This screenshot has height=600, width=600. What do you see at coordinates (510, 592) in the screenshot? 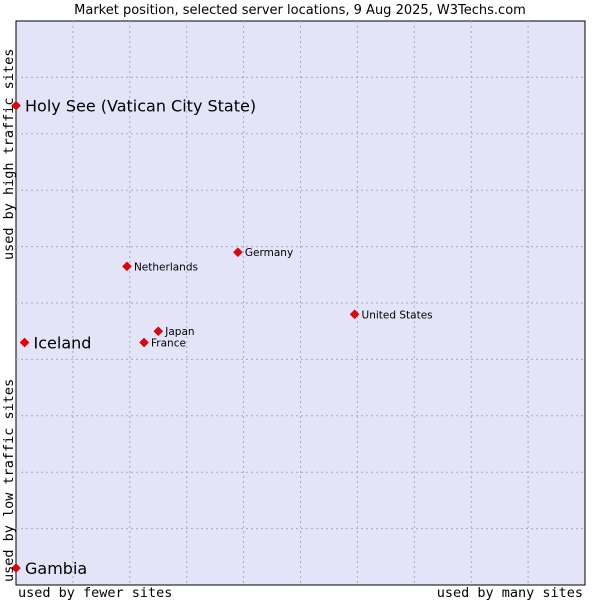
I see `x-axis-label-right: used by many sites` at bounding box center [510, 592].